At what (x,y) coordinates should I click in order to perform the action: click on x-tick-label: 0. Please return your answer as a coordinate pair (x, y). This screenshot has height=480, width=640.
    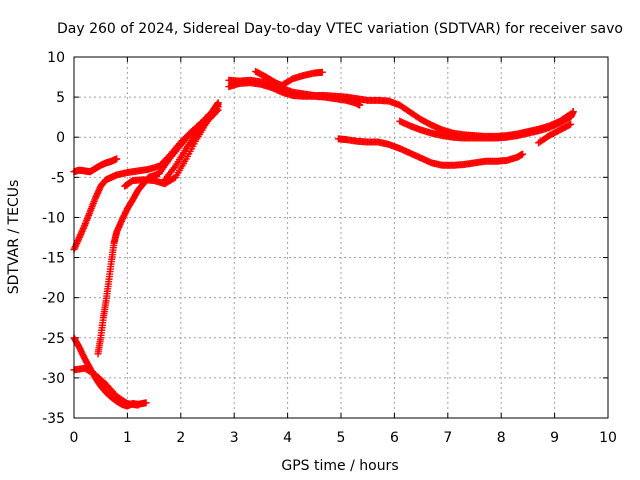
    Looking at the image, I should click on (74, 438).